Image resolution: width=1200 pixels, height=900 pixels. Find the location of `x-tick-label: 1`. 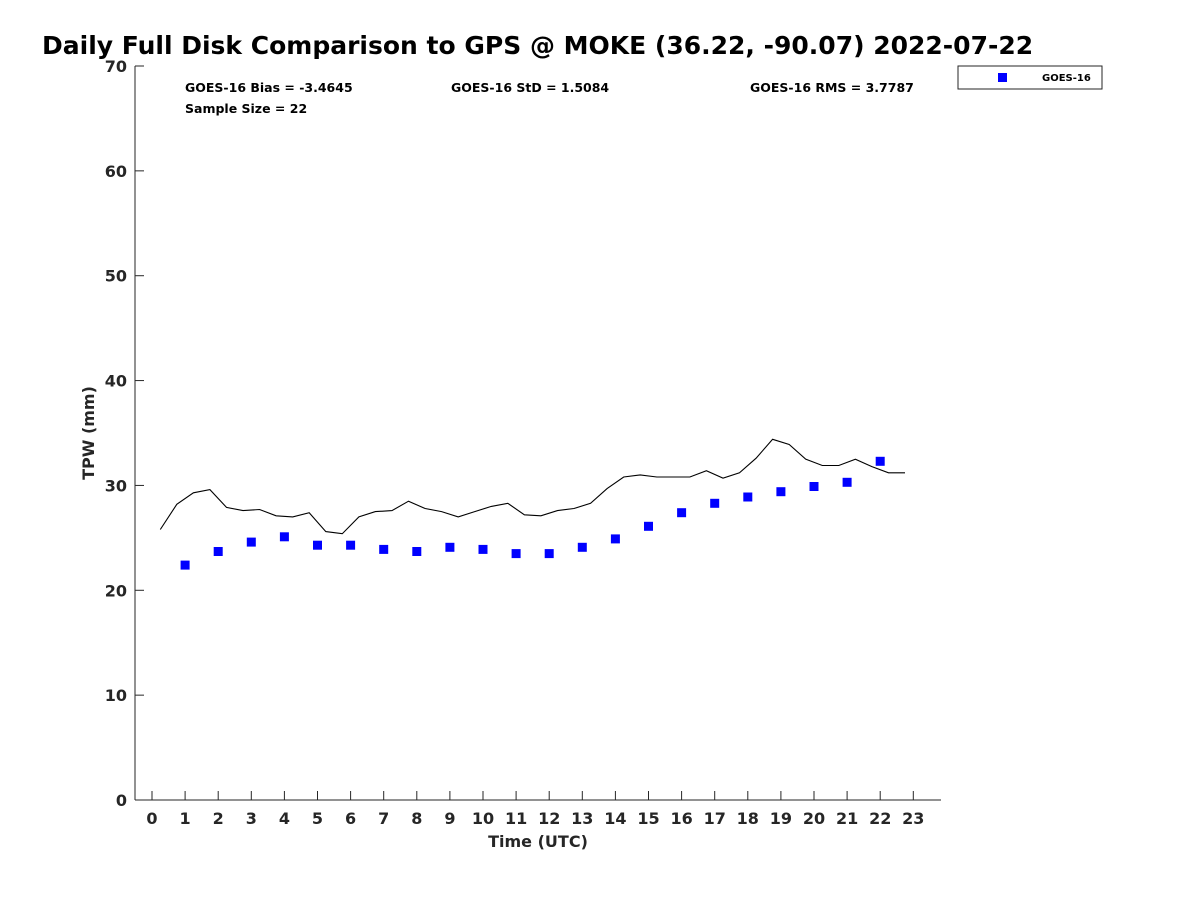

x-tick-label: 1 is located at coordinates (185, 818).